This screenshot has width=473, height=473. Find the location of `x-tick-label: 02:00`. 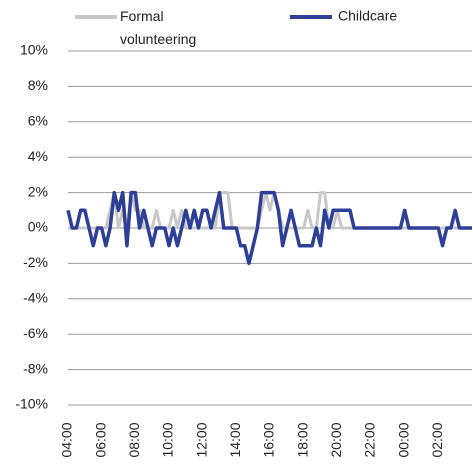

x-tick-label: 02:00 is located at coordinates (437, 439).